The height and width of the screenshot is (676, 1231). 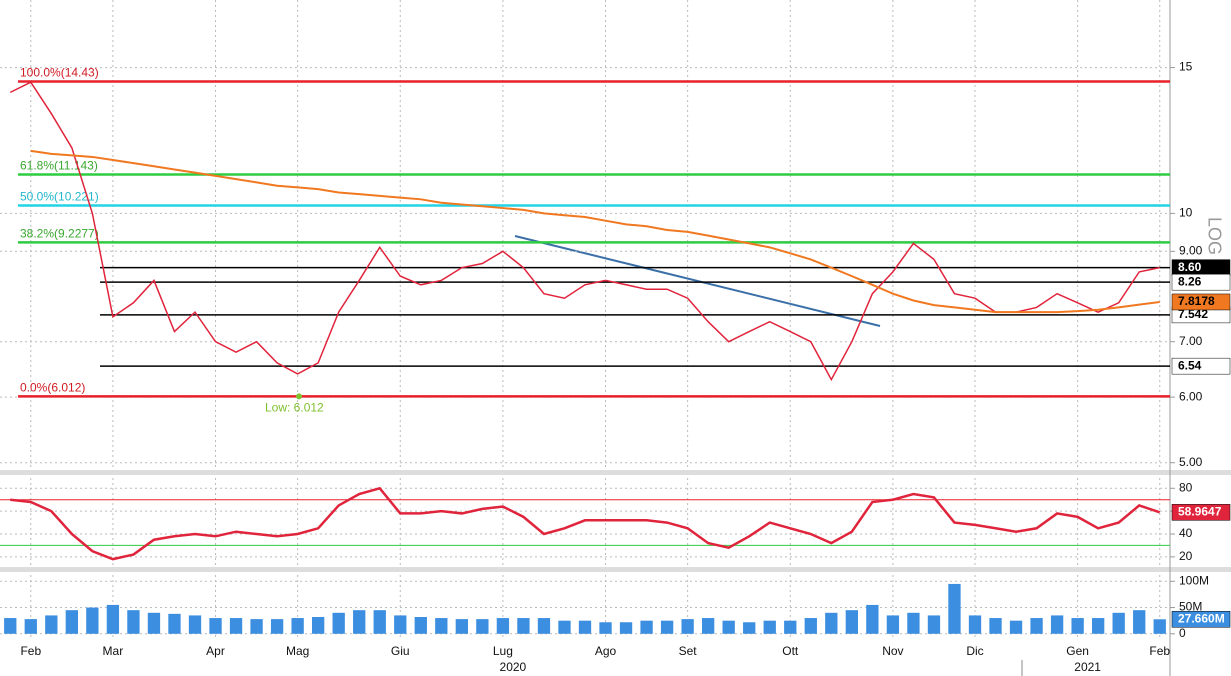 What do you see at coordinates (606, 651) in the screenshot?
I see `x-tick-label: Ago` at bounding box center [606, 651].